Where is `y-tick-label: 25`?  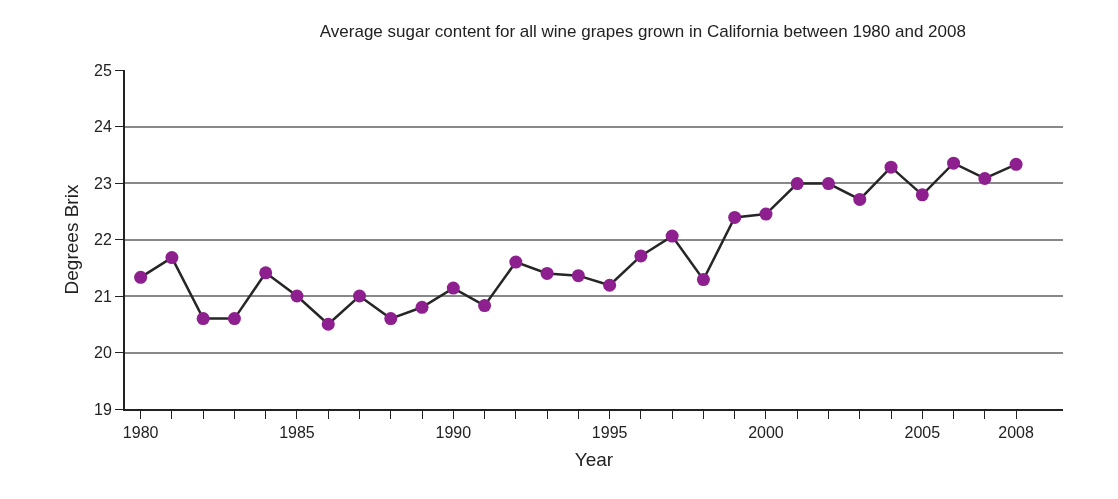
y-tick-label: 25 is located at coordinates (103, 70).